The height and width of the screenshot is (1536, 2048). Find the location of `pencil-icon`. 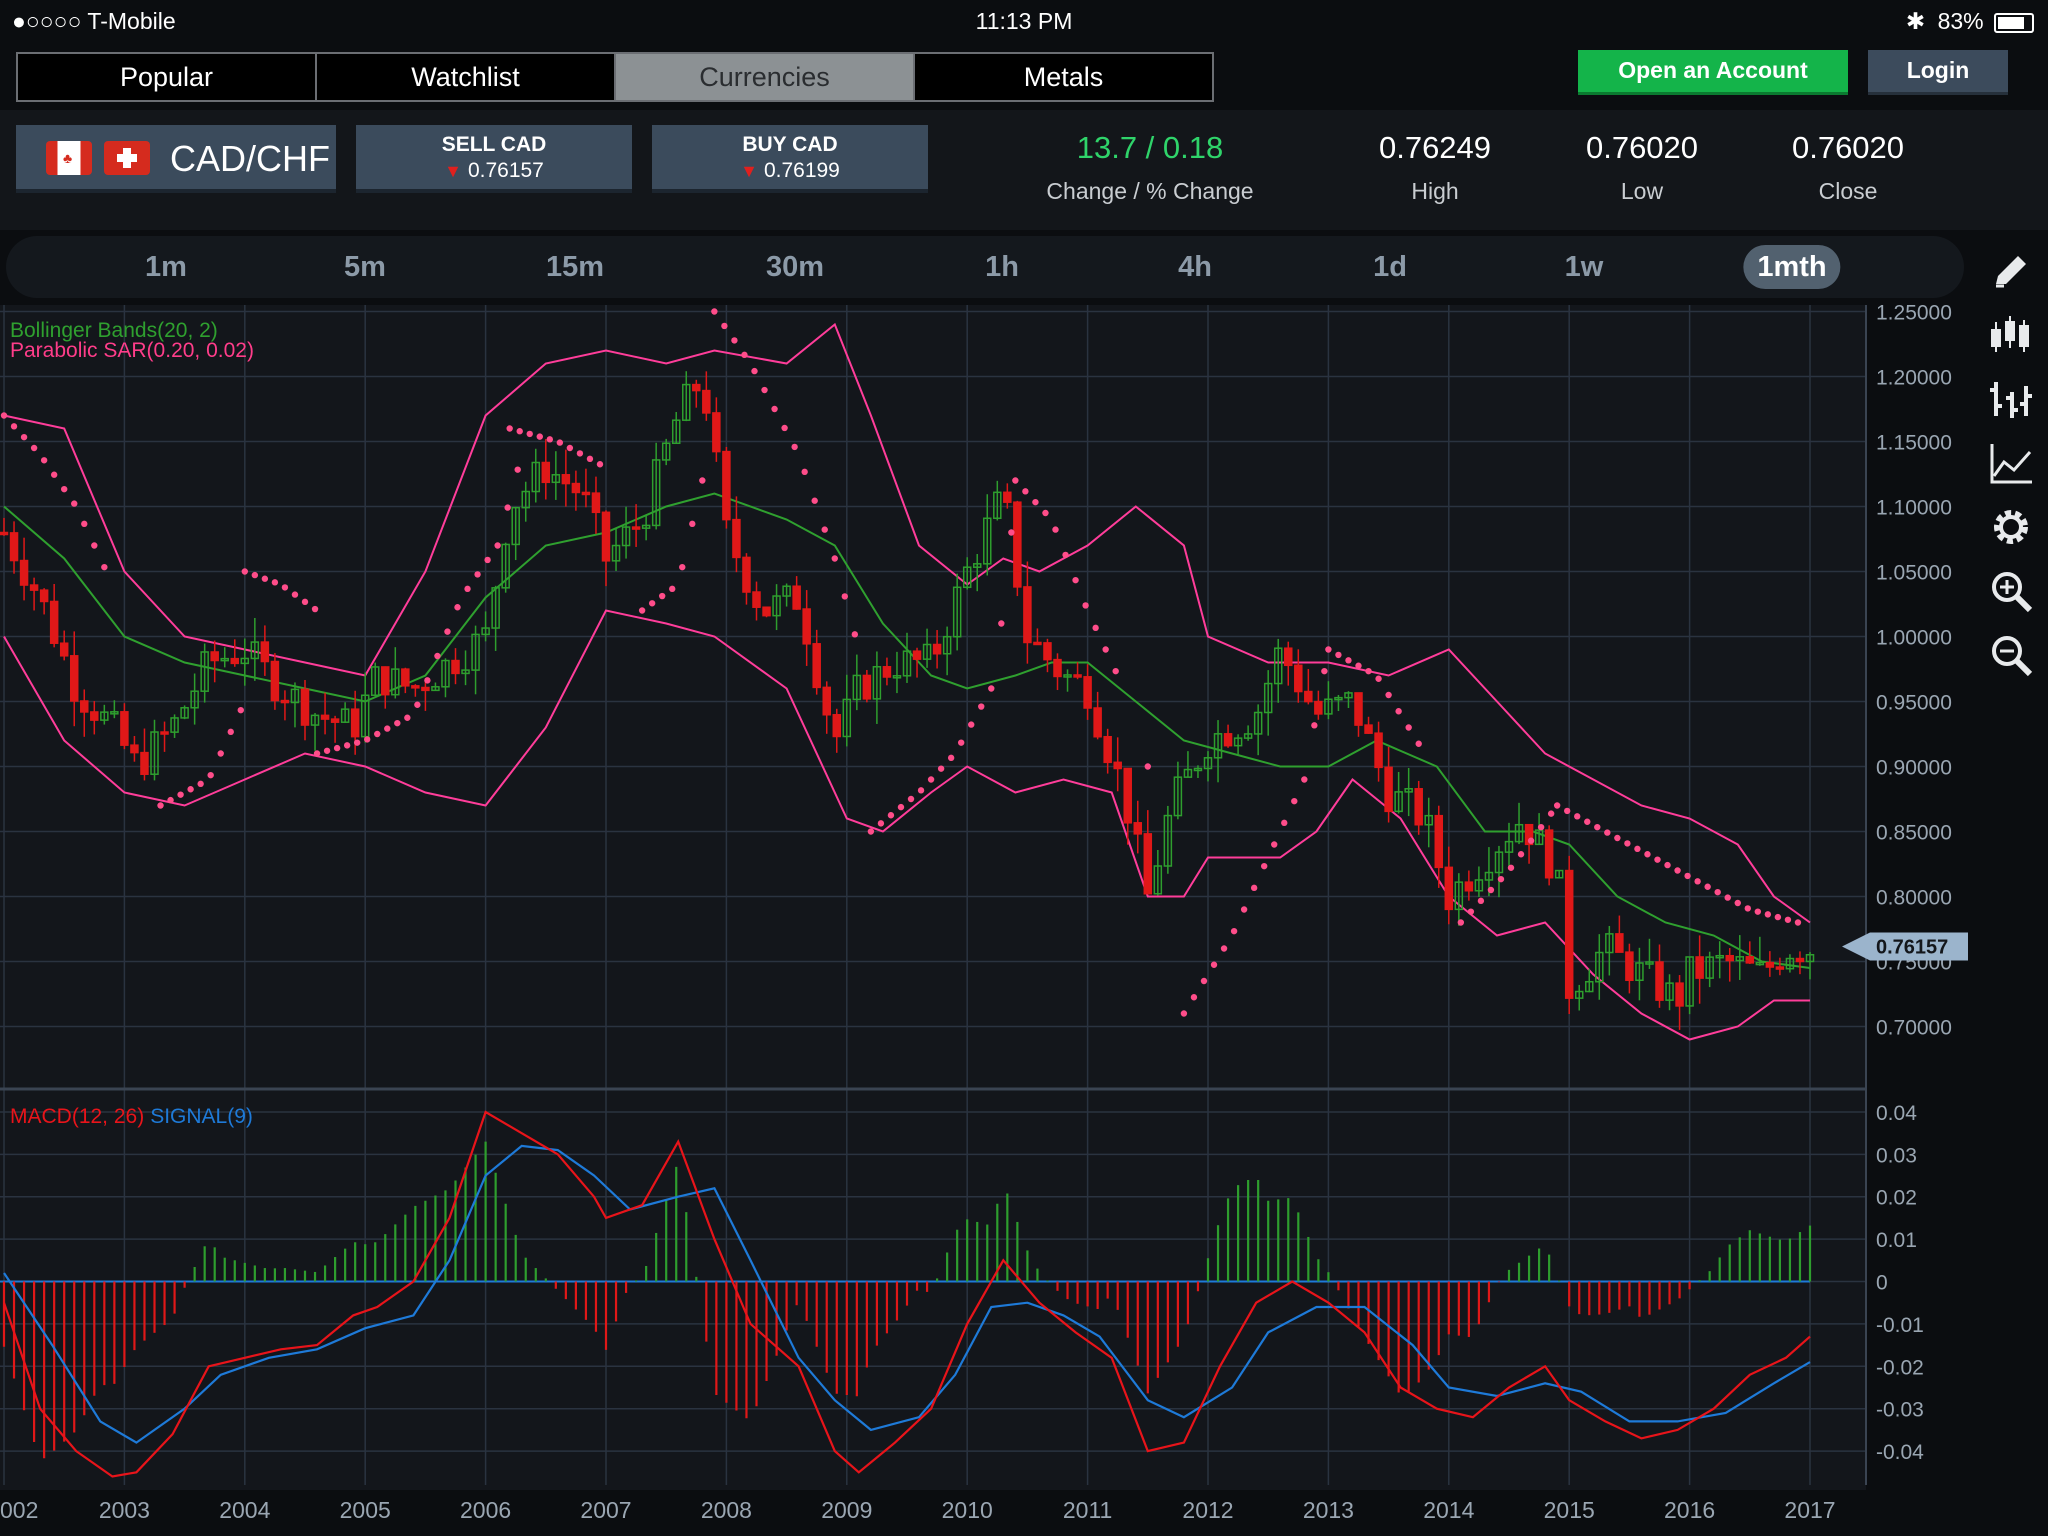

pencil-icon is located at coordinates (2011, 271).